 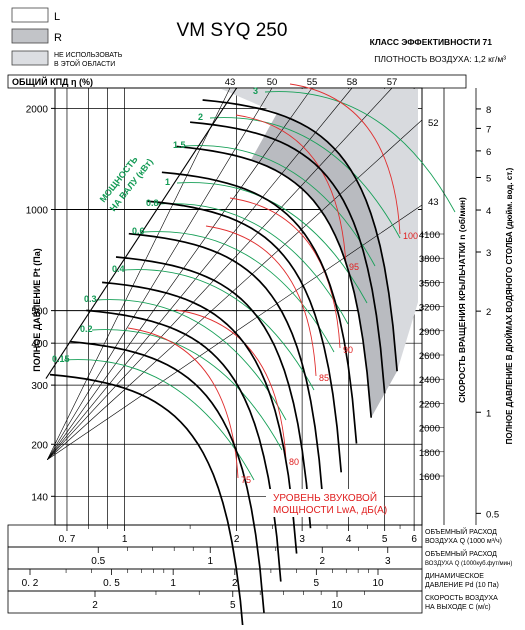 I want to click on outlet-speed-scale-box, so click(x=215, y=602).